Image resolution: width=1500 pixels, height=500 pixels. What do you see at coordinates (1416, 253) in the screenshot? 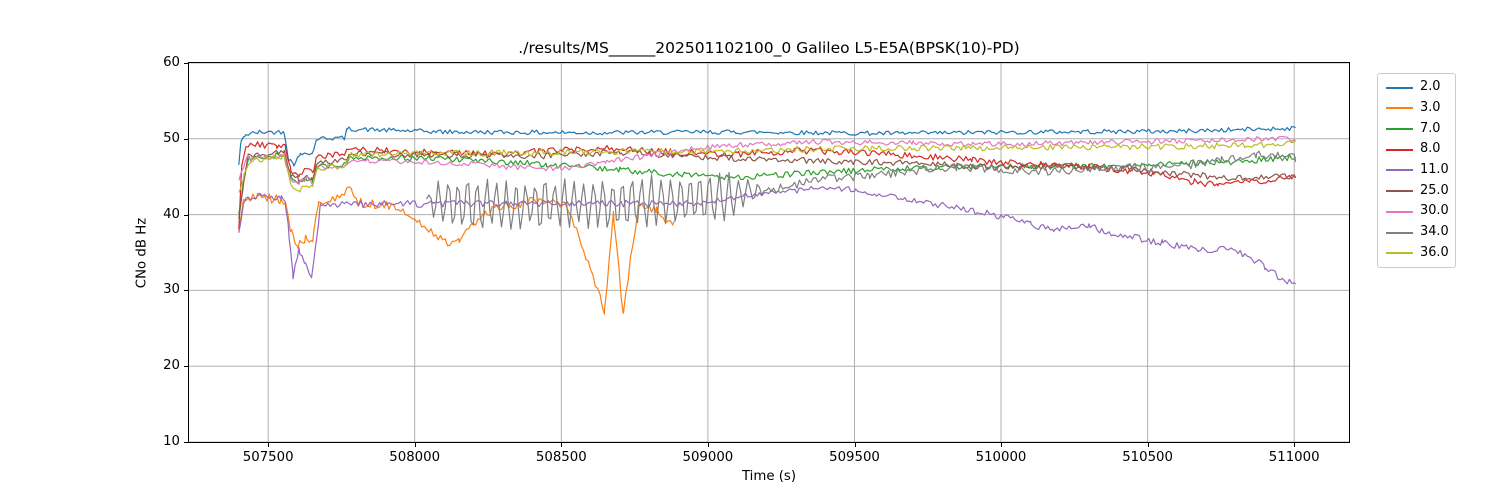
I see `legend-item-36.0: 36.0` at bounding box center [1416, 253].